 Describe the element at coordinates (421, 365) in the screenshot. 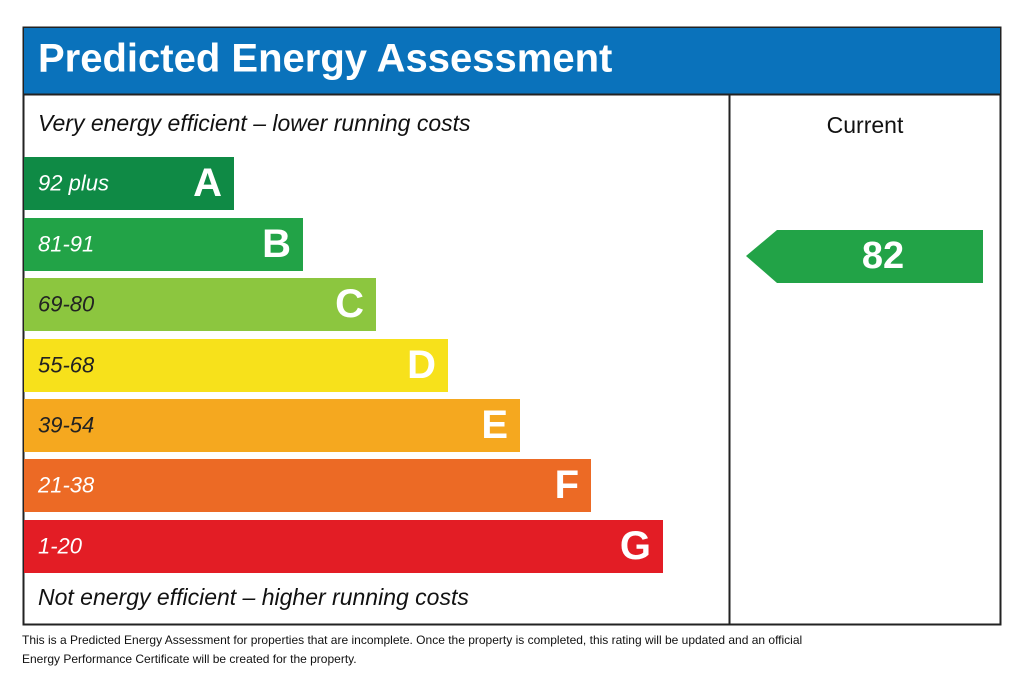

I see `band-letter: D` at that location.